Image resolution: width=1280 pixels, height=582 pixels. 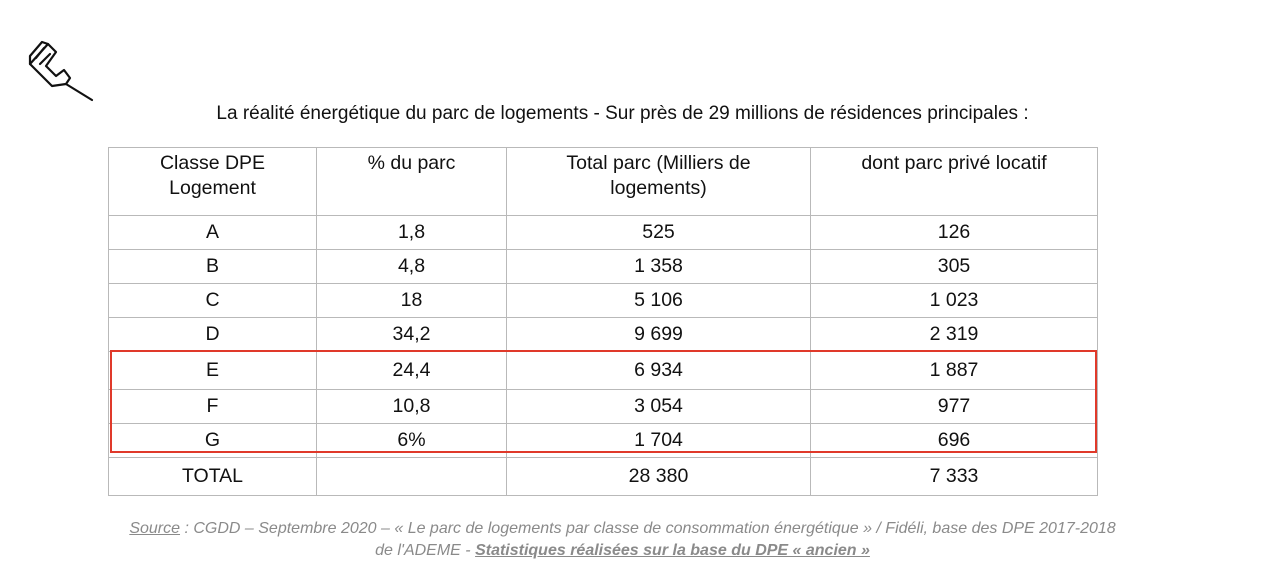 I want to click on cell-prive: 7 333, so click(x=954, y=476).